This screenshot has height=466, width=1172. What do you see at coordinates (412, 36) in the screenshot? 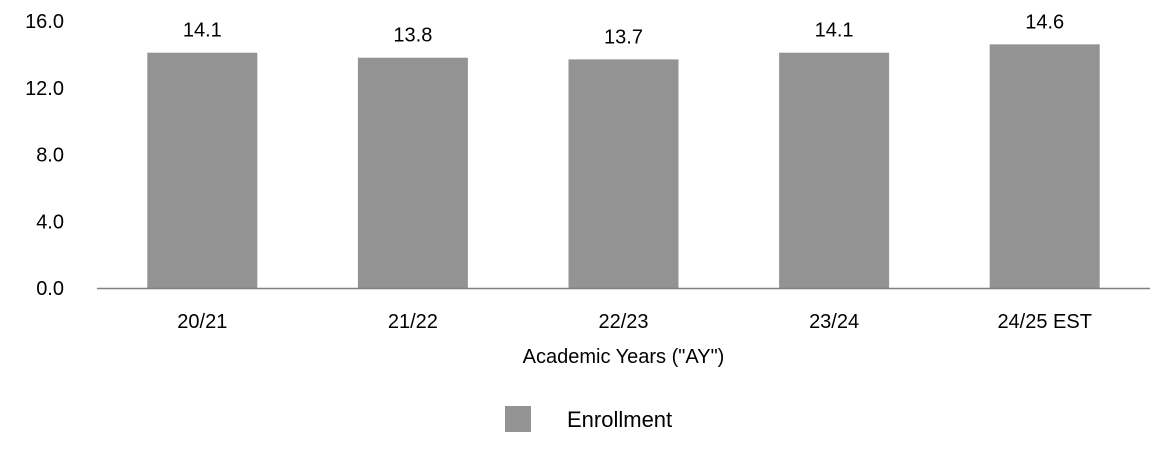
I see `data-label: 13.8` at bounding box center [412, 36].